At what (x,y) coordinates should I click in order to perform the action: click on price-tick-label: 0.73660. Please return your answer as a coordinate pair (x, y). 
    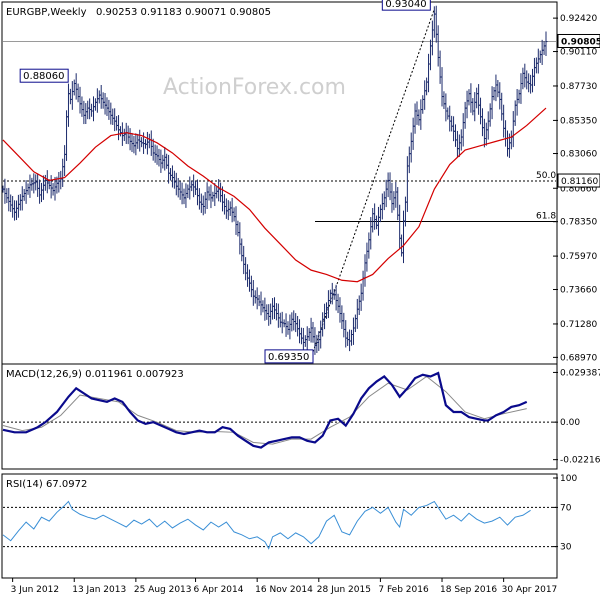
    Looking at the image, I should click on (578, 291).